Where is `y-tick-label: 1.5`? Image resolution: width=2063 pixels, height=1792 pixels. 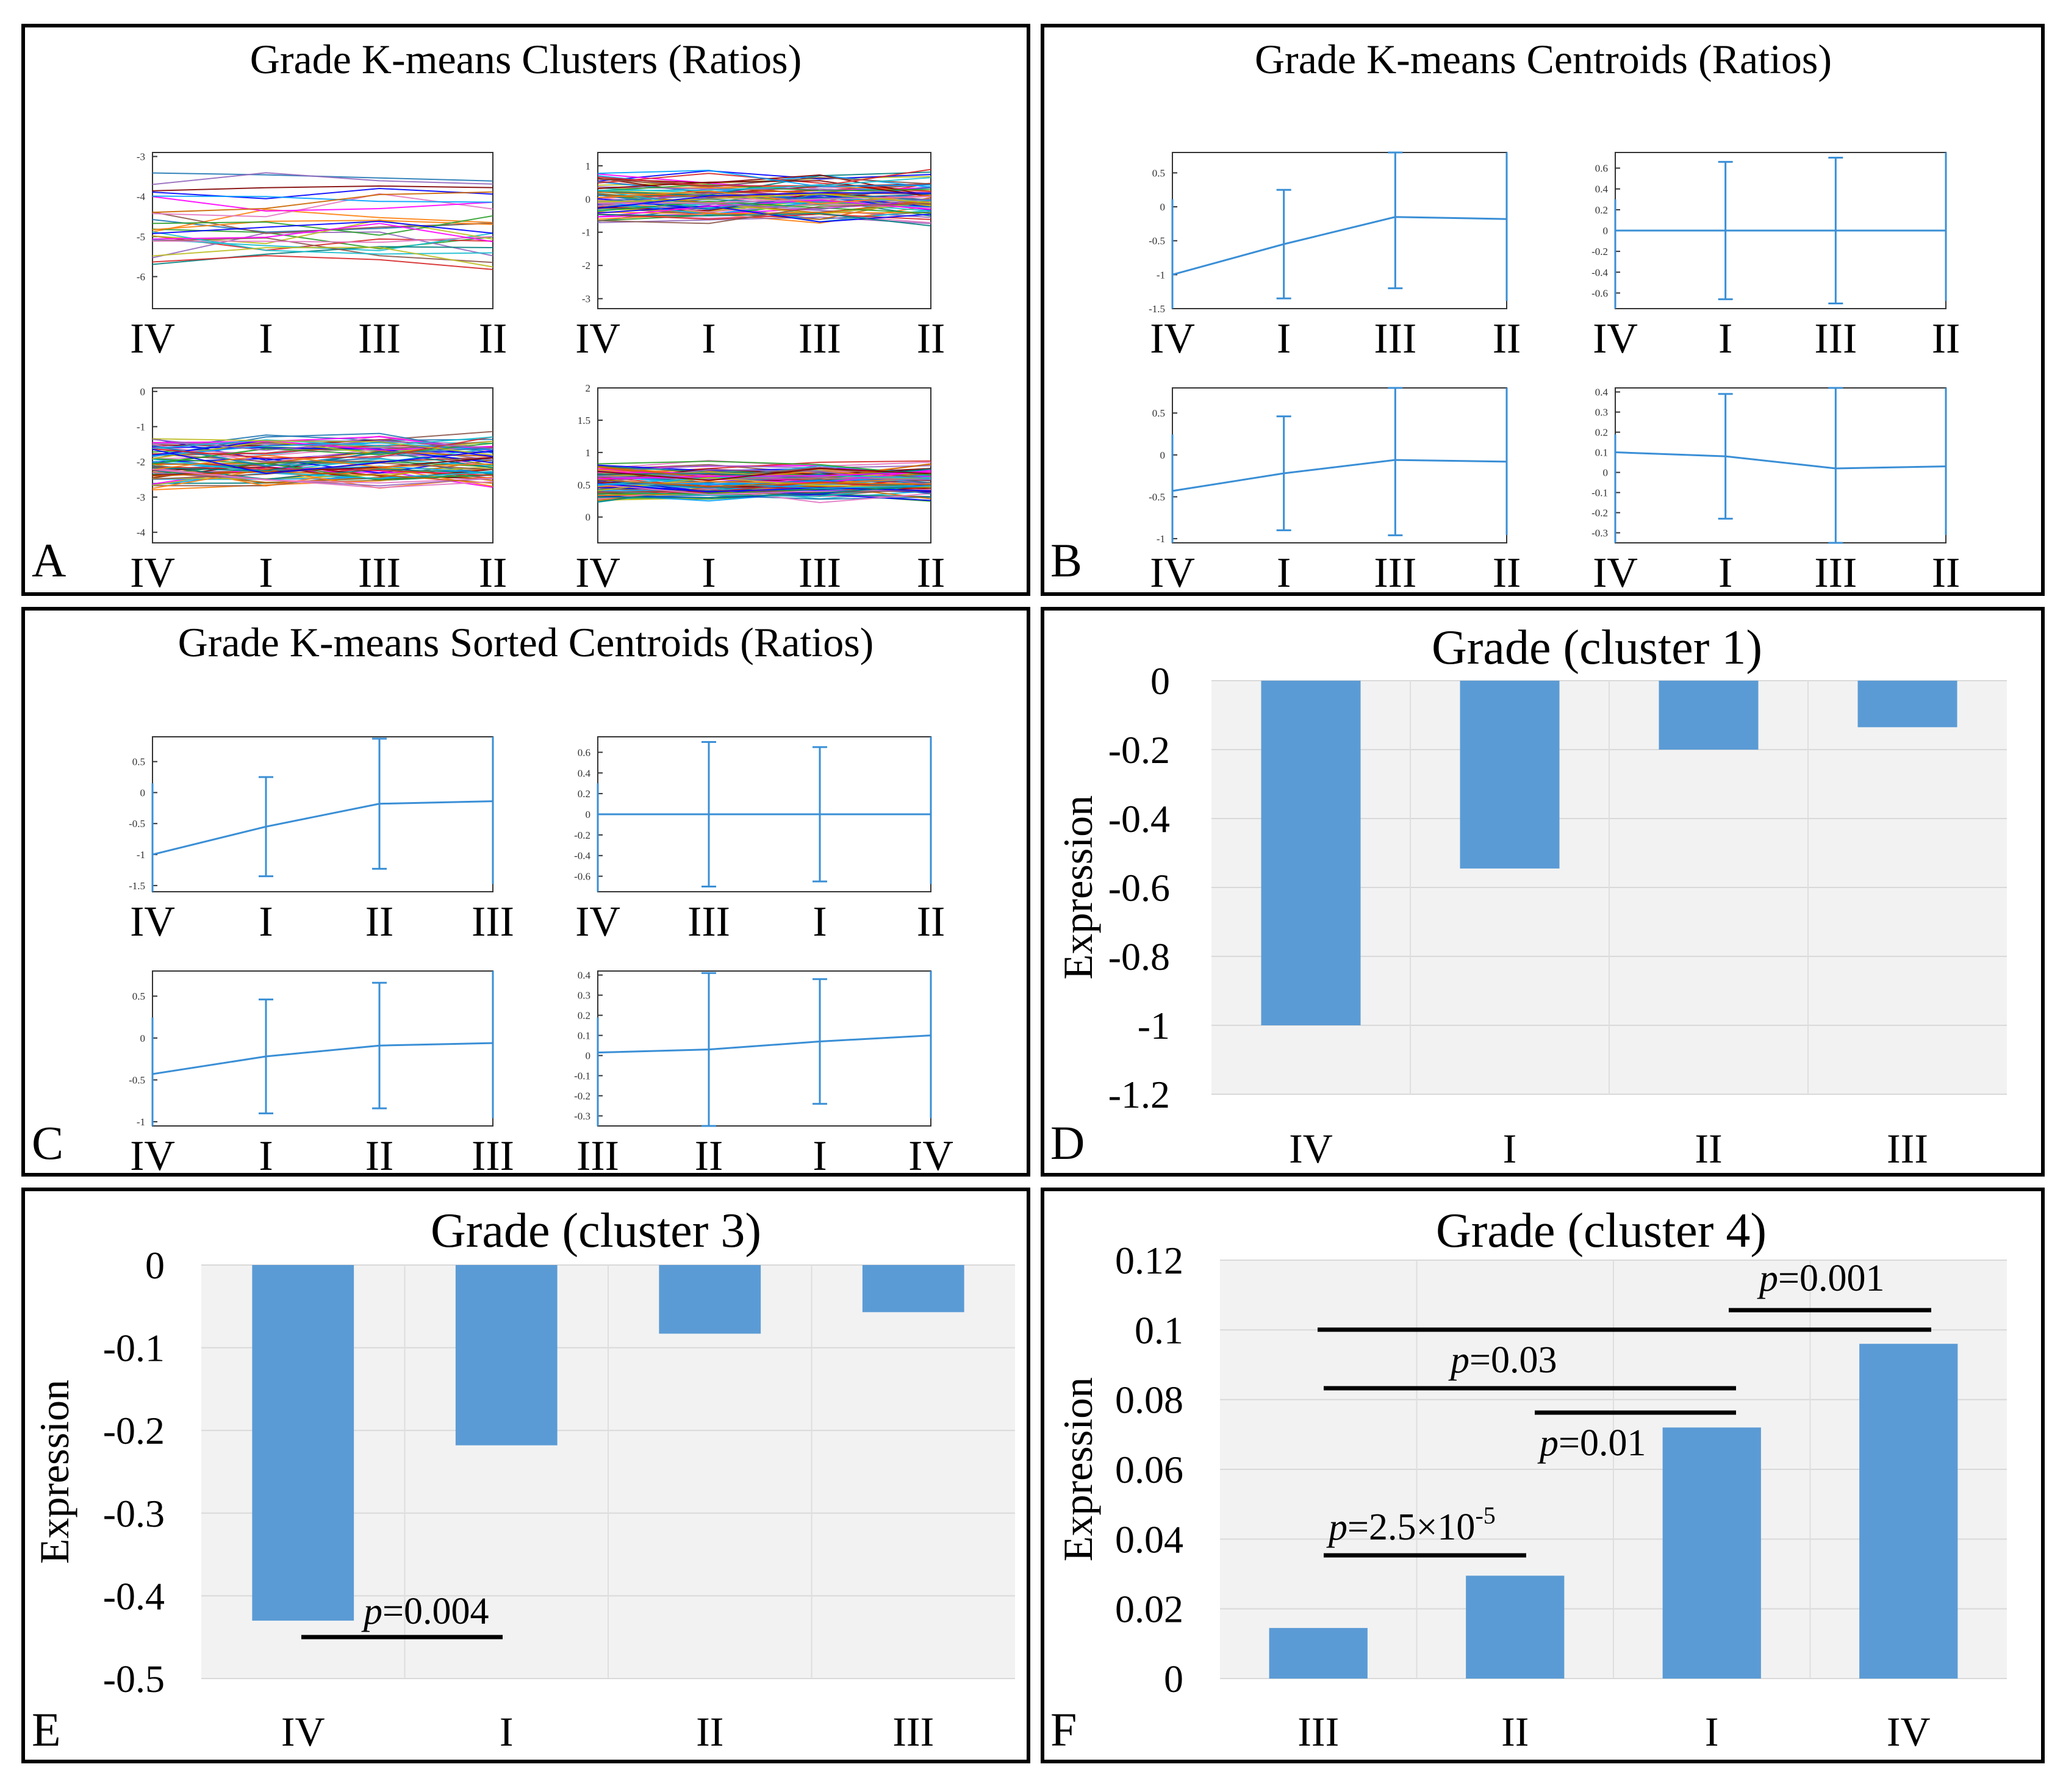
y-tick-label: 1.5 is located at coordinates (584, 421).